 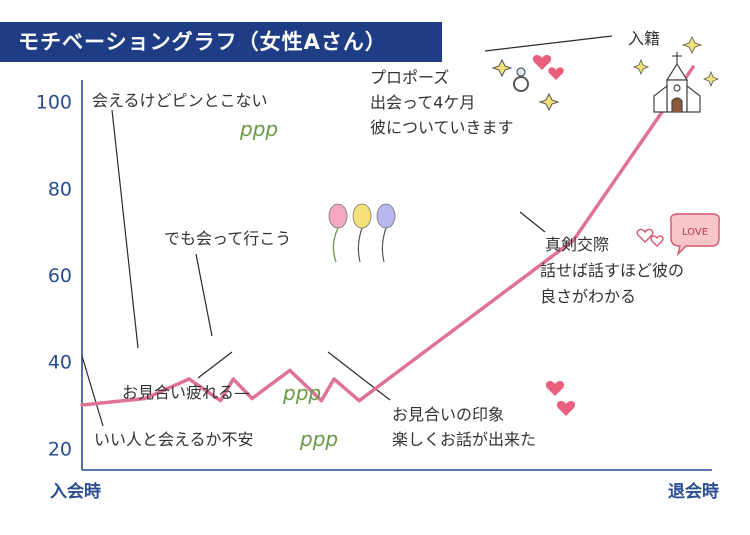 I want to click on annotation-tired: お見合い疲れる—, so click(x=186, y=392).